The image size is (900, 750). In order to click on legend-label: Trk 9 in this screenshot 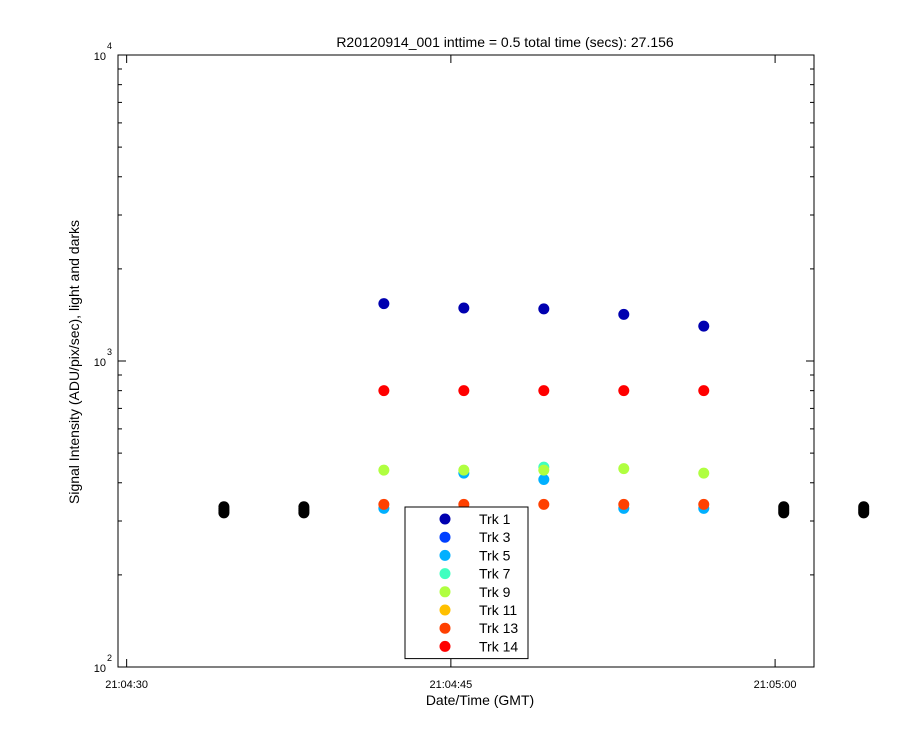, I will do `click(495, 592)`.